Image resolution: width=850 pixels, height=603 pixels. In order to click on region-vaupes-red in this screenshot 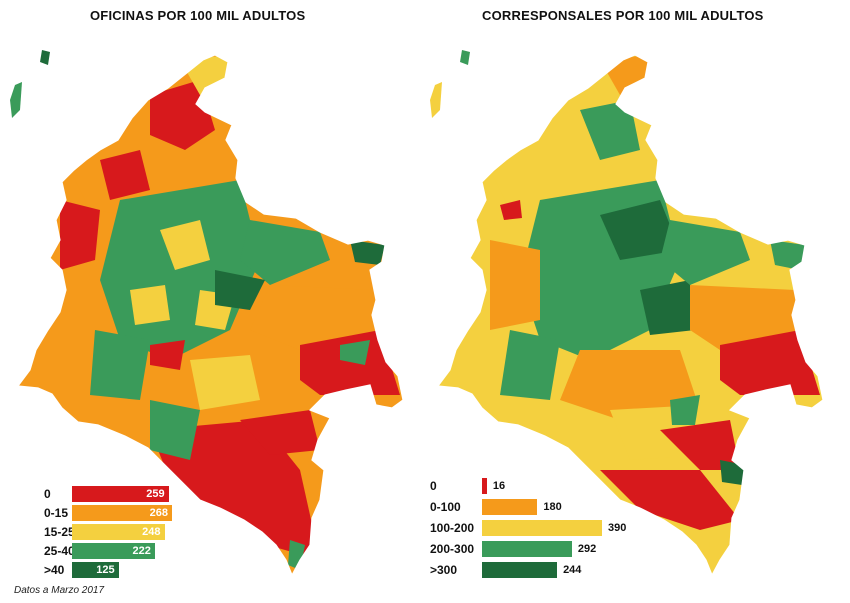, I will do `click(280, 432)`.